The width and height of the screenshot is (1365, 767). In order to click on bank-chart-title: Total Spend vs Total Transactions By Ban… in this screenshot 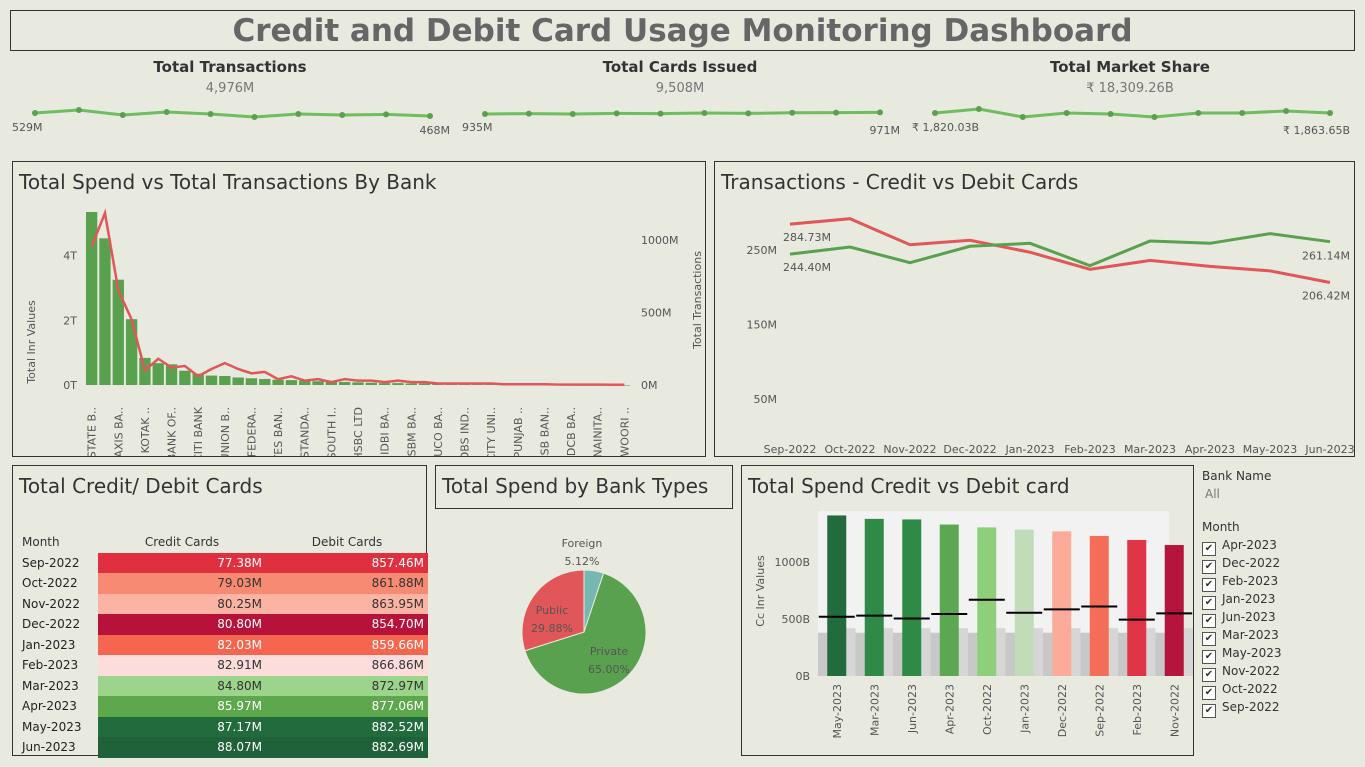, I will do `click(228, 182)`.